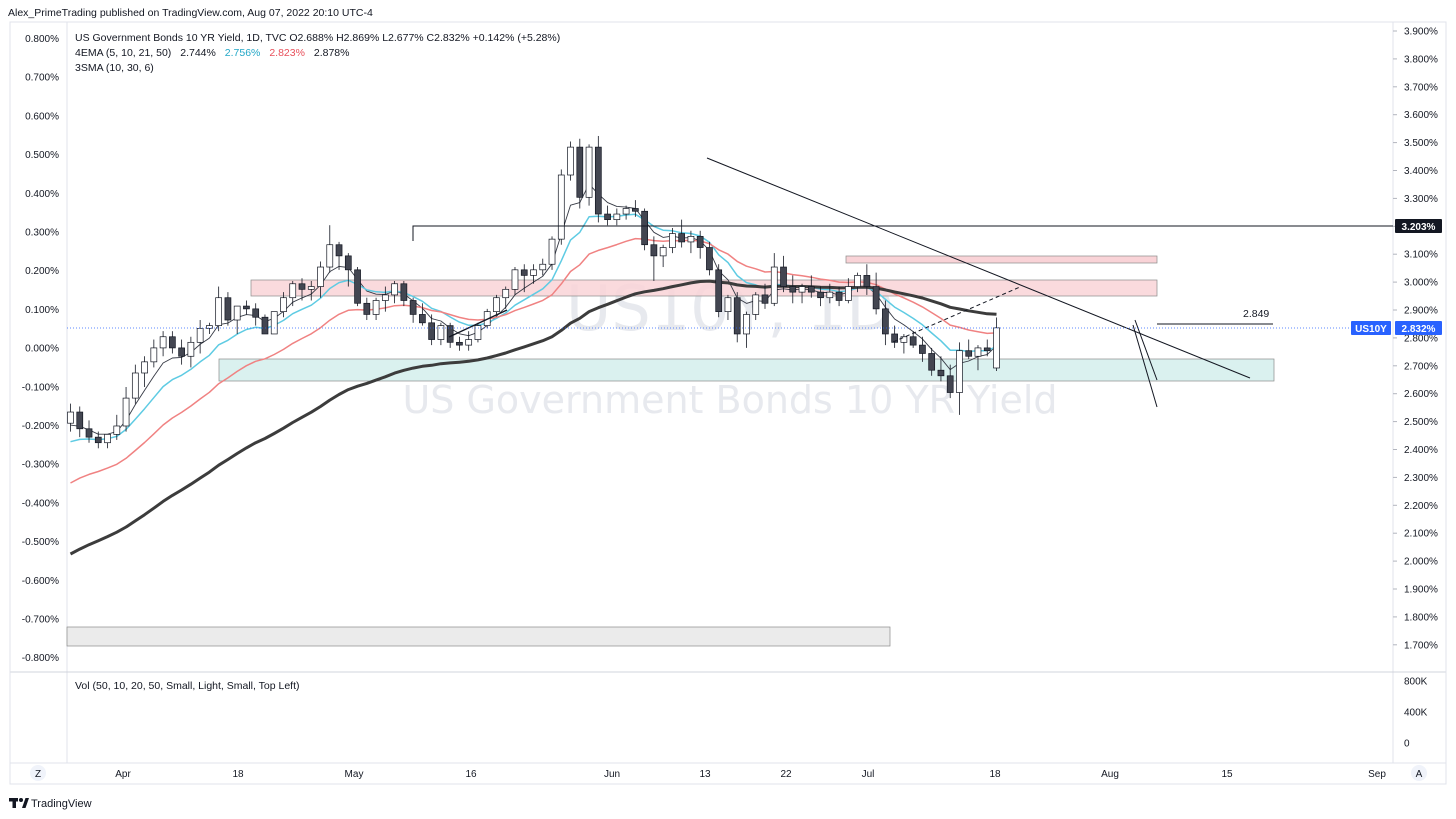 Image resolution: width=1456 pixels, height=819 pixels. I want to click on short-trendline, so click(478, 323).